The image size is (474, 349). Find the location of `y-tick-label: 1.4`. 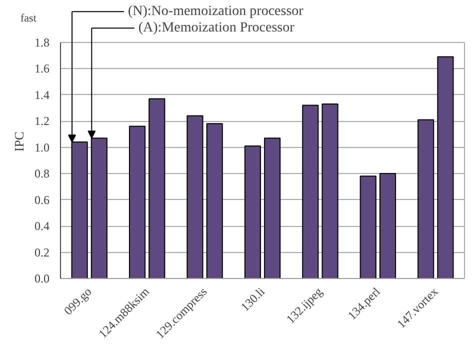

y-tick-label: 1.4 is located at coordinates (42, 95).